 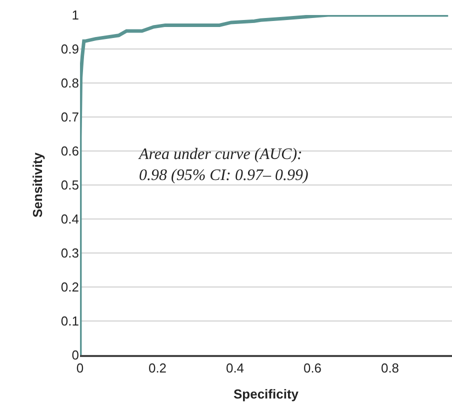 I want to click on x-tick-label: 0.4, so click(x=235, y=368).